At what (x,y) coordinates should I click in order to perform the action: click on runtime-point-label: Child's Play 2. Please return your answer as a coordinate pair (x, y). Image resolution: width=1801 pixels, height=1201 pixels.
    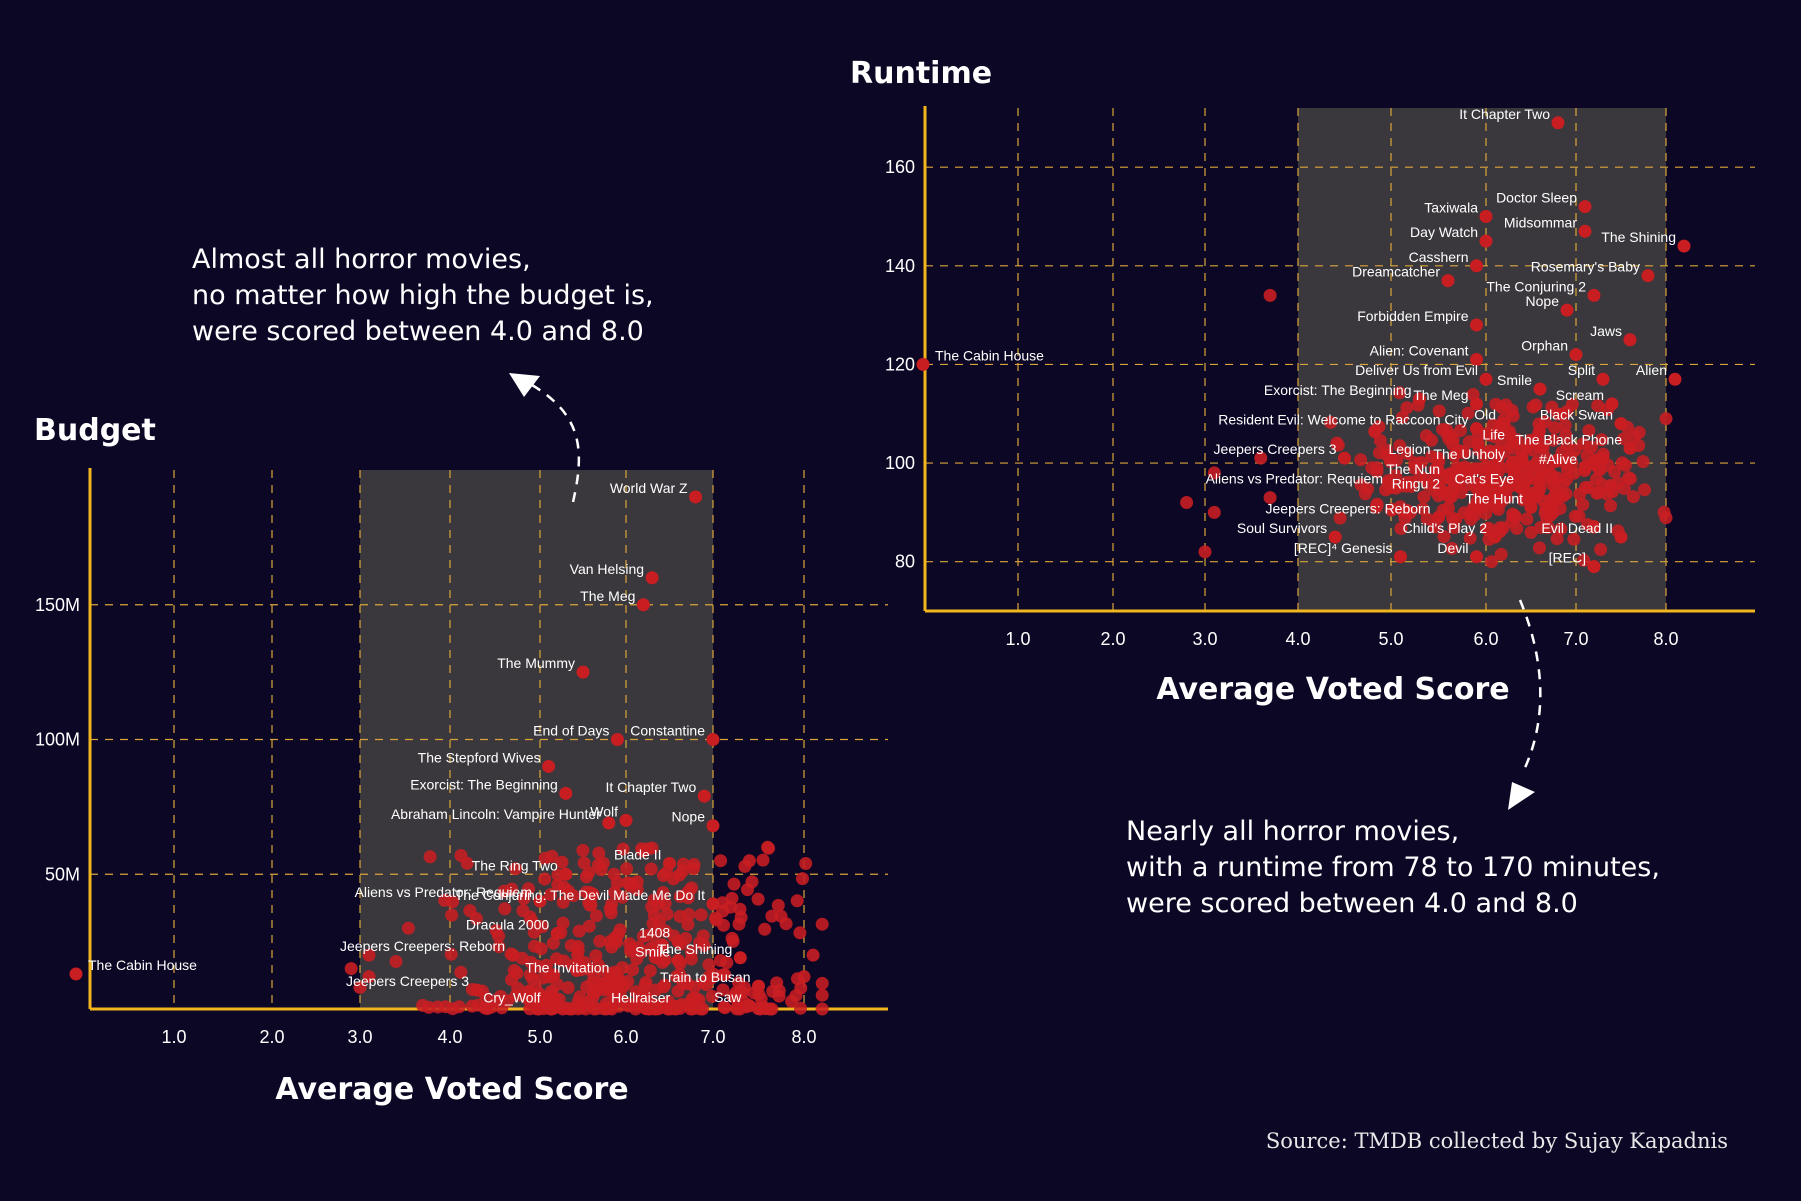
    Looking at the image, I should click on (1445, 528).